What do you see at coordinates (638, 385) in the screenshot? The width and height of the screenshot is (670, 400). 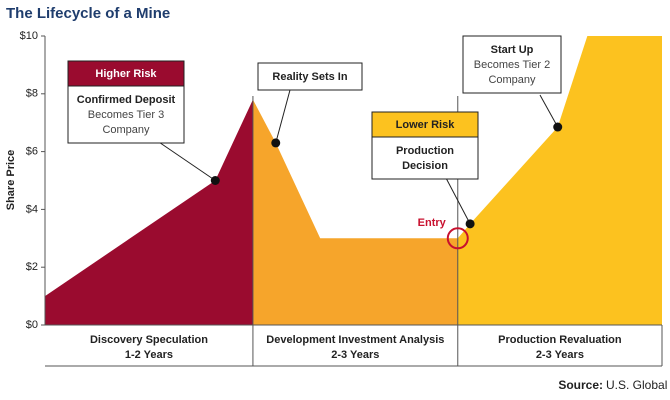 I see `source: U.S. Global Research` at bounding box center [638, 385].